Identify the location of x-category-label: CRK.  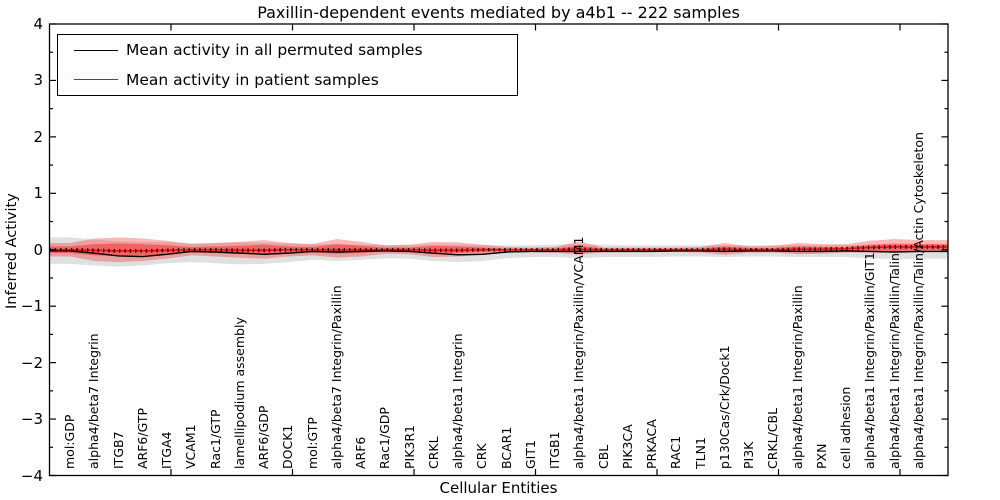
(482, 456).